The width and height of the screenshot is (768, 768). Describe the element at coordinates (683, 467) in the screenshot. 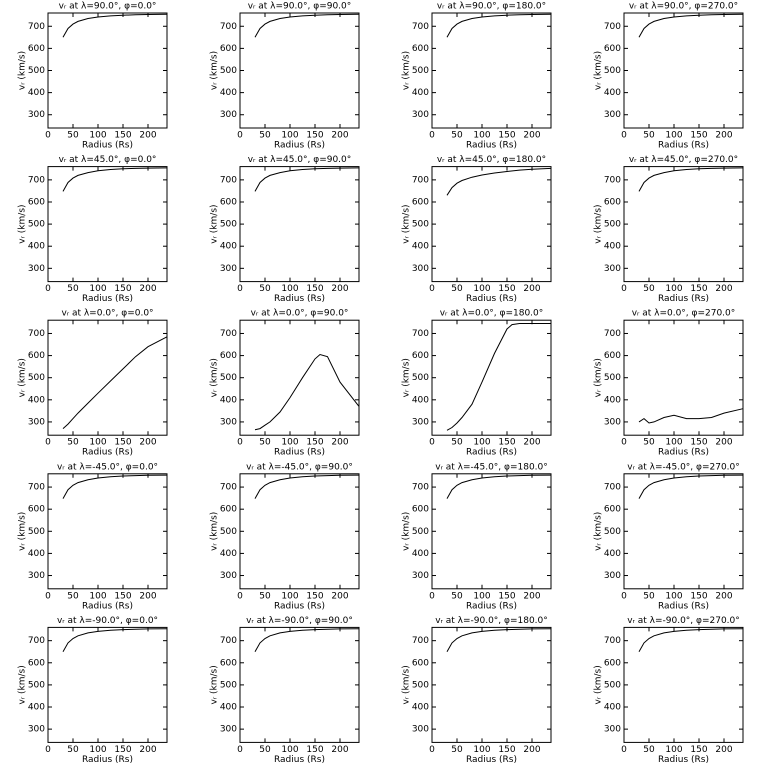

I see `chart-title: vᵣ at λ=-45.0°, φ=270.0°` at that location.